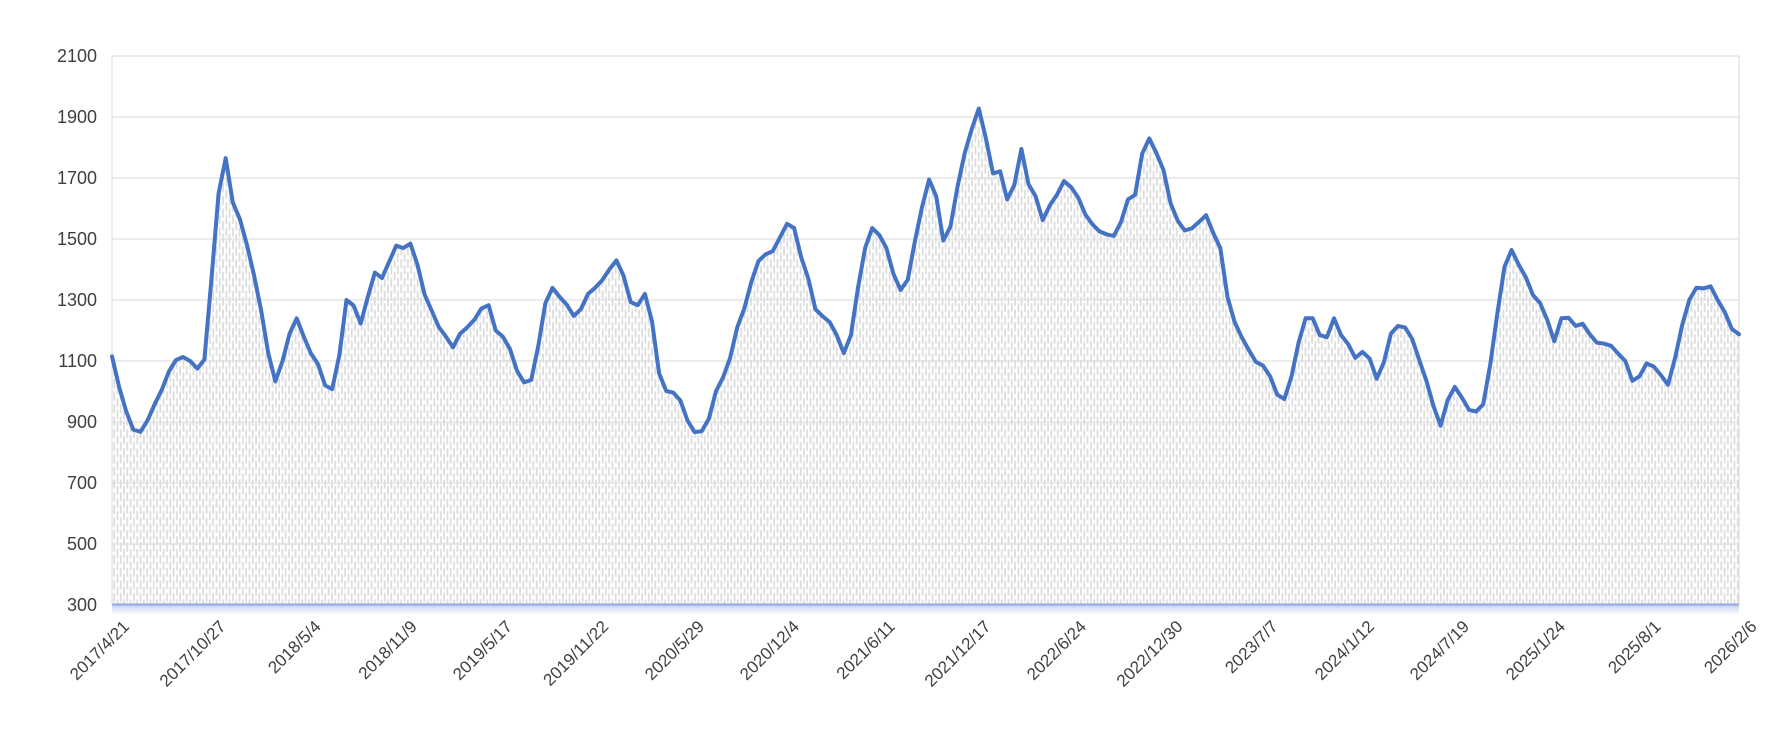 The image size is (1768, 750). What do you see at coordinates (76, 117) in the screenshot?
I see `y-tick-label: 1900` at bounding box center [76, 117].